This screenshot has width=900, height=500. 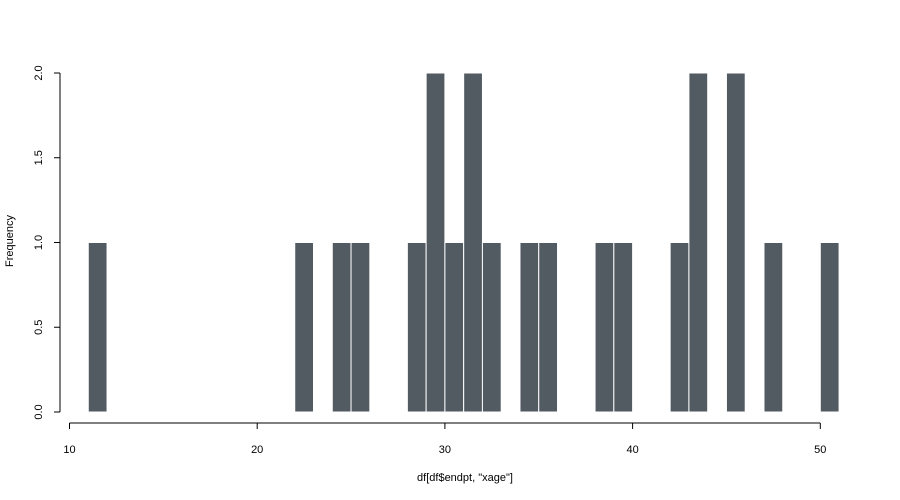 What do you see at coordinates (39, 157) in the screenshot?
I see `y-tick-label: 1.5` at bounding box center [39, 157].